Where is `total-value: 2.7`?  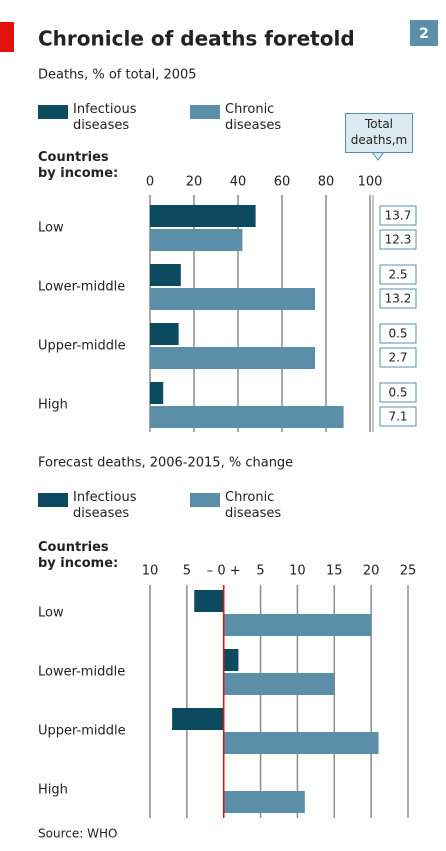
total-value: 2.7 is located at coordinates (397, 358).